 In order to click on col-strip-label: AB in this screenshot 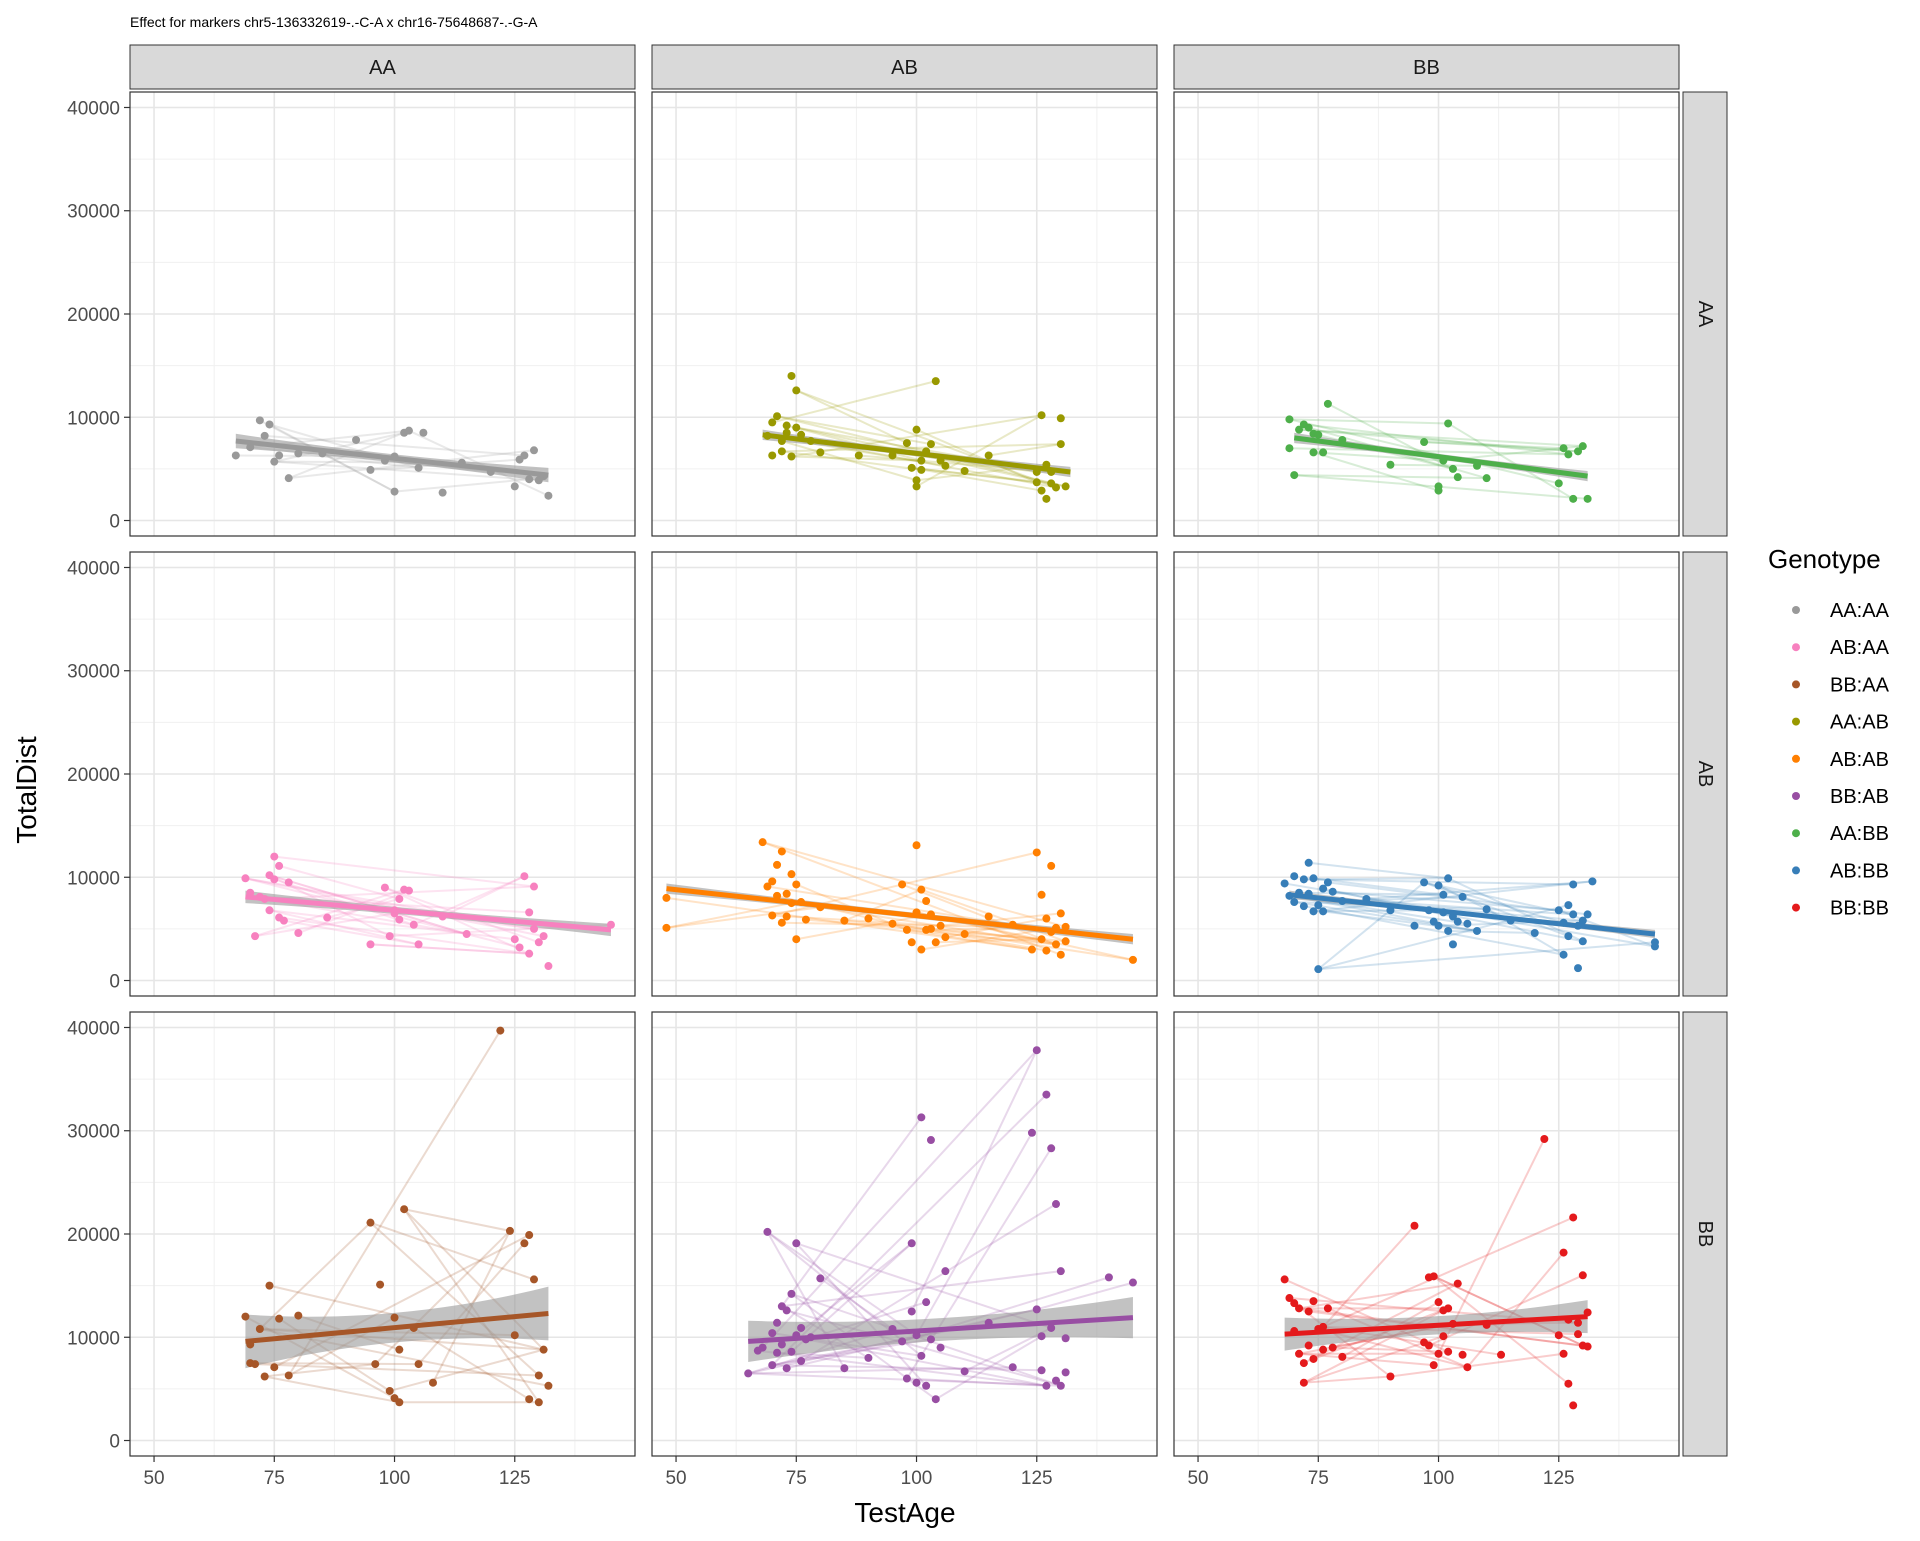, I will do `click(904, 68)`.